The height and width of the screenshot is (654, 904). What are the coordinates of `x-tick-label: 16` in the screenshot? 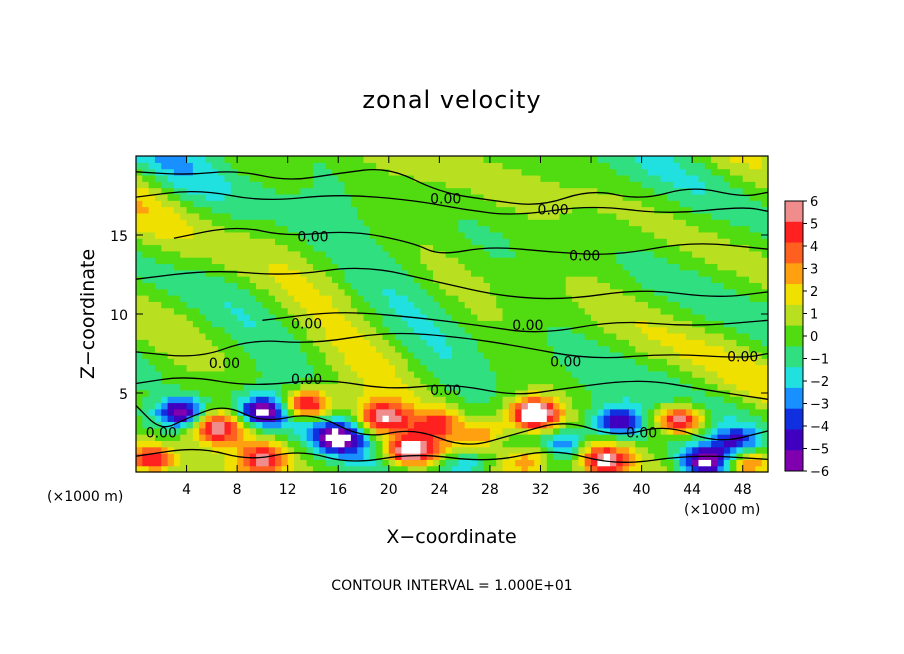 It's located at (338, 490).